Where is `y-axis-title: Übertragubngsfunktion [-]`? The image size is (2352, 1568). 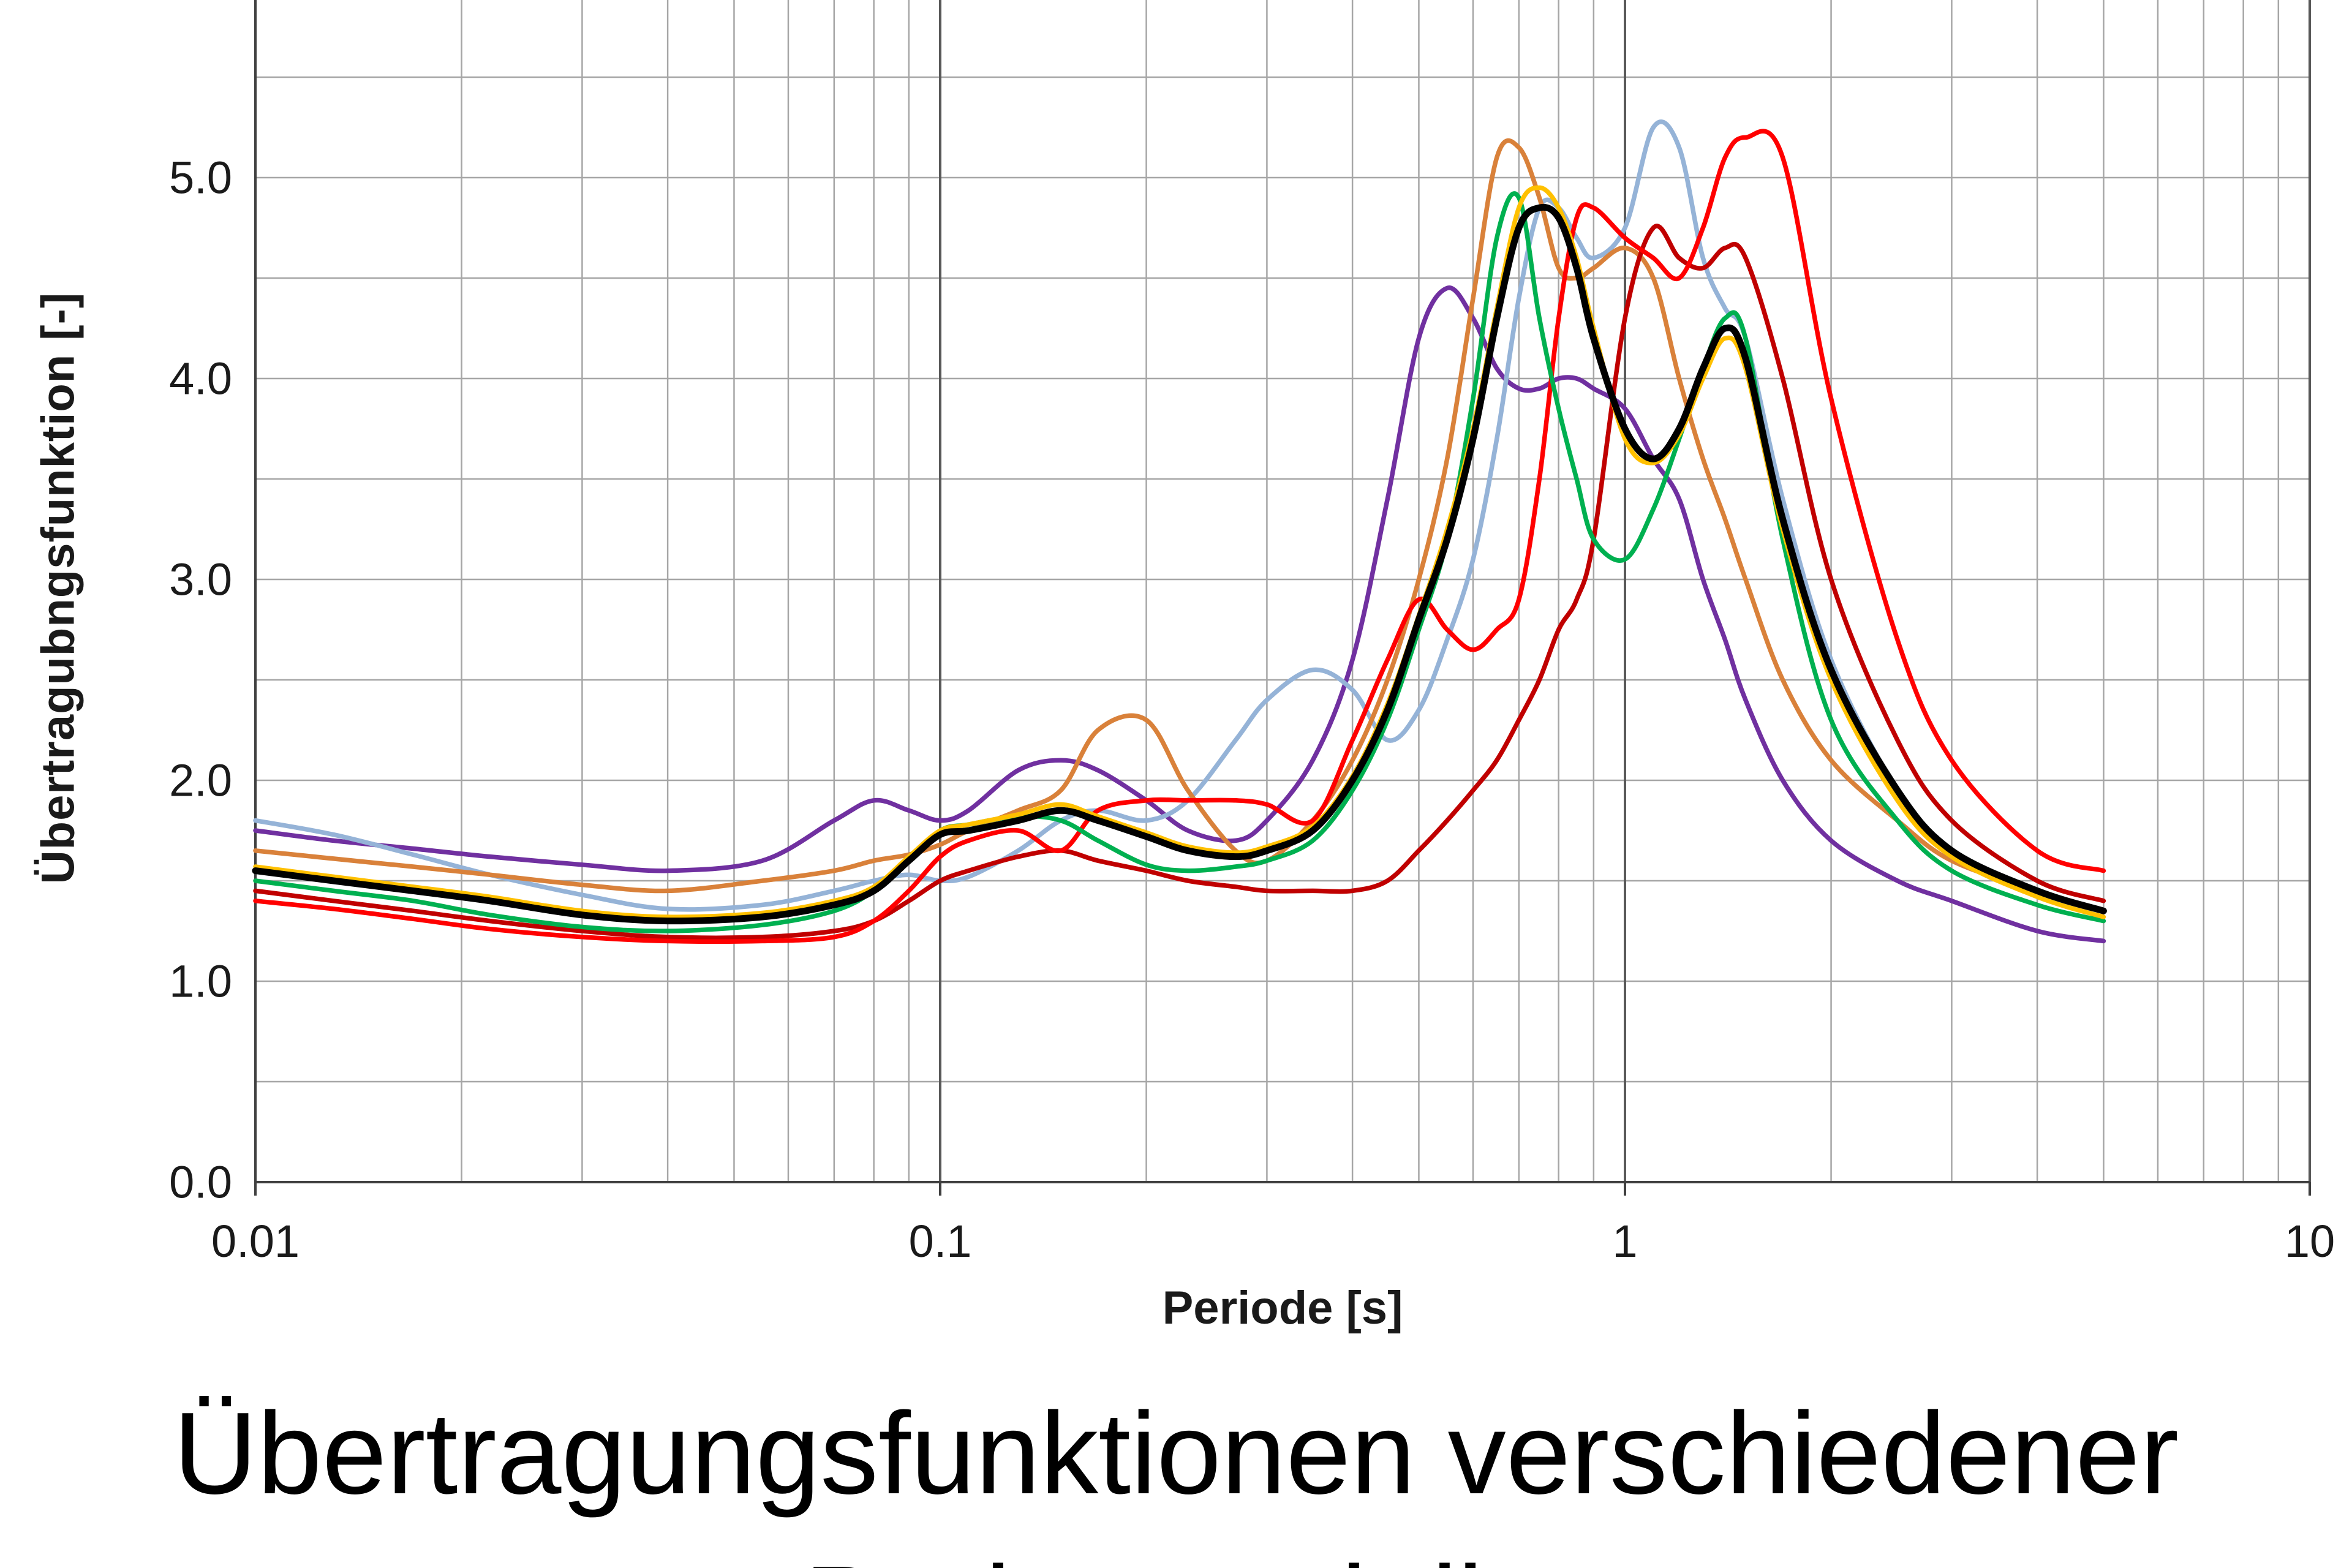
y-axis-title: Übertragubngsfunktion [-] is located at coordinates (58, 588).